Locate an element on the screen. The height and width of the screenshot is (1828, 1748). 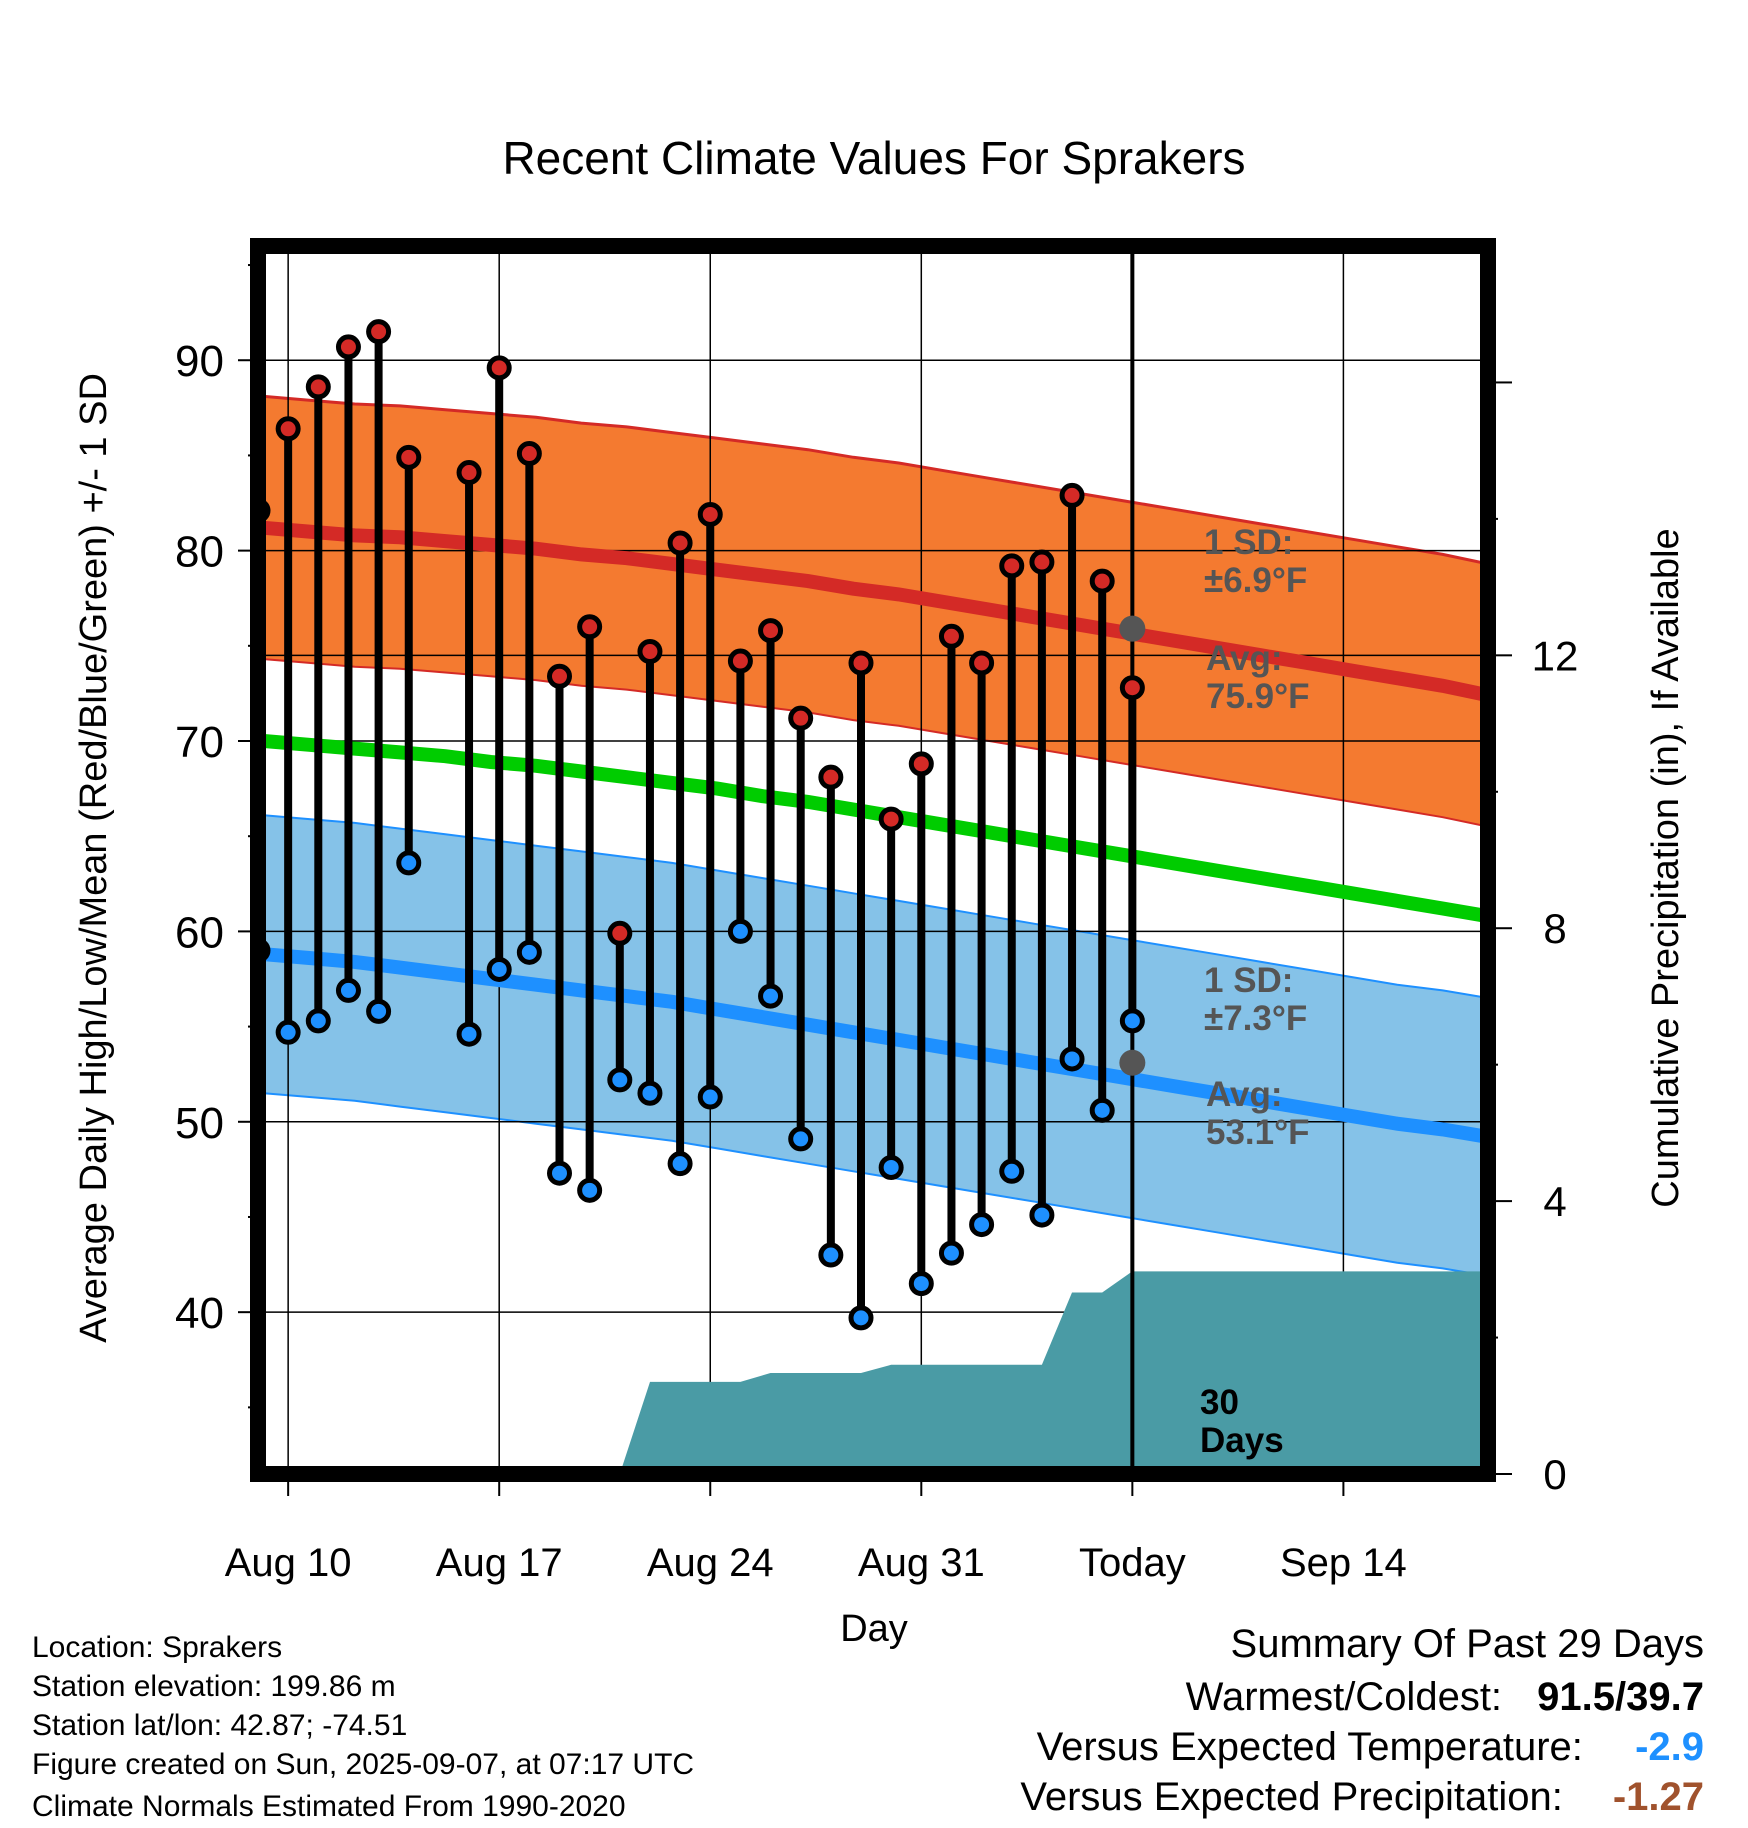
precip-vs-expected-value: -1.27 is located at coordinates (1658, 1797).